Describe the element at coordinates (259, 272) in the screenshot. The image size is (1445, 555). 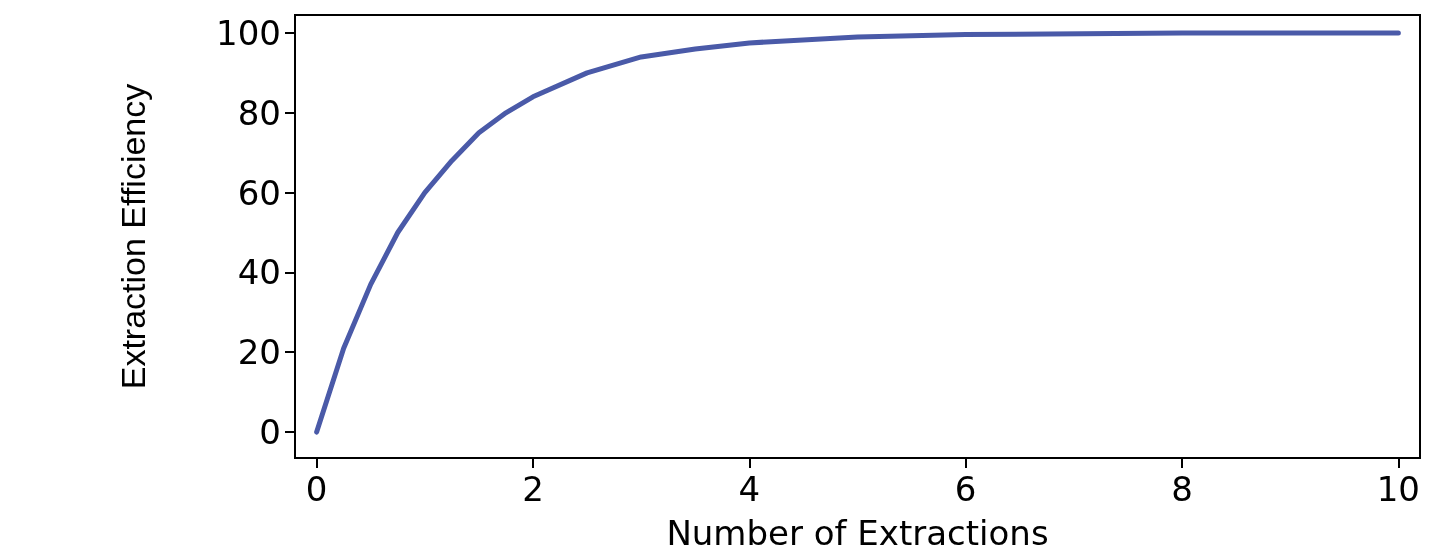
I see `y-tick-label: 40` at that location.